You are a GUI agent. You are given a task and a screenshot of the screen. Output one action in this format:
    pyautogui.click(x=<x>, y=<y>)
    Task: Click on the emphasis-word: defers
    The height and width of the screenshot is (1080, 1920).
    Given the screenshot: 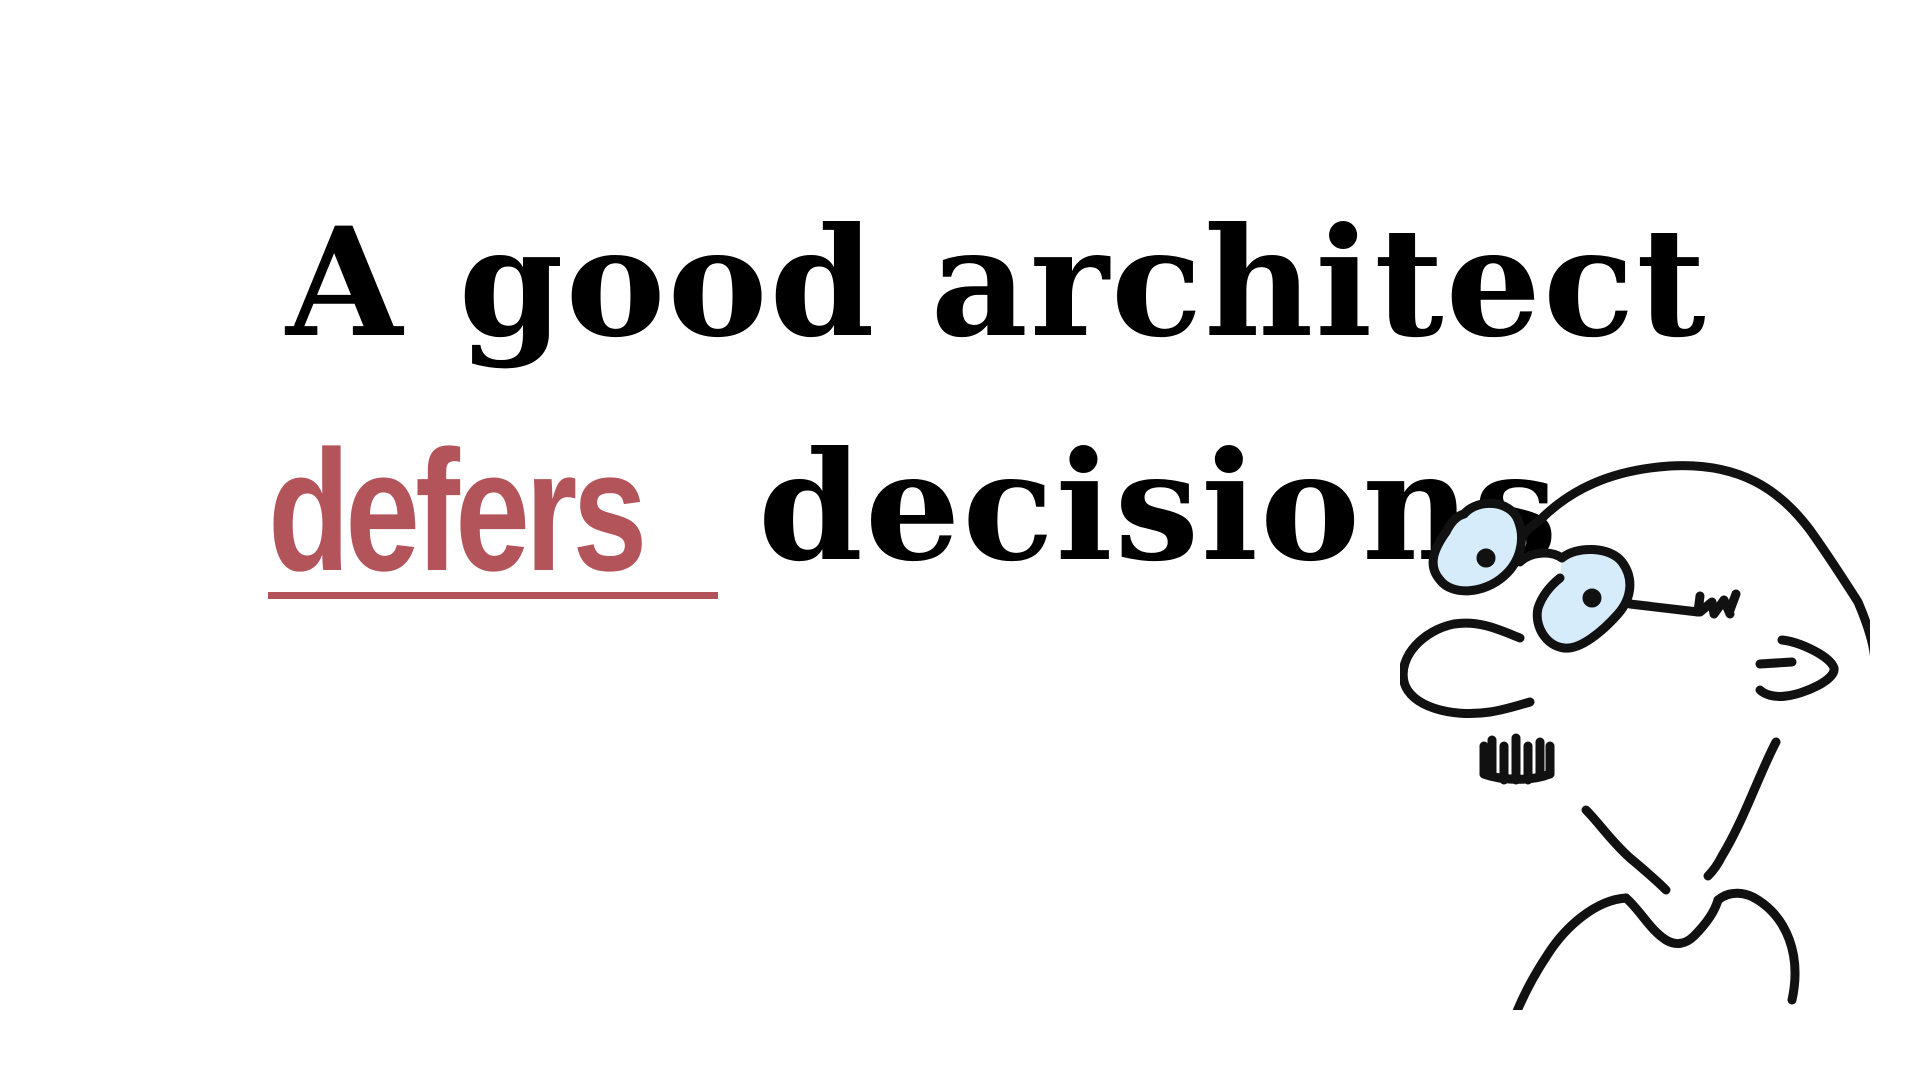 What is the action you would take?
    pyautogui.click(x=457, y=511)
    